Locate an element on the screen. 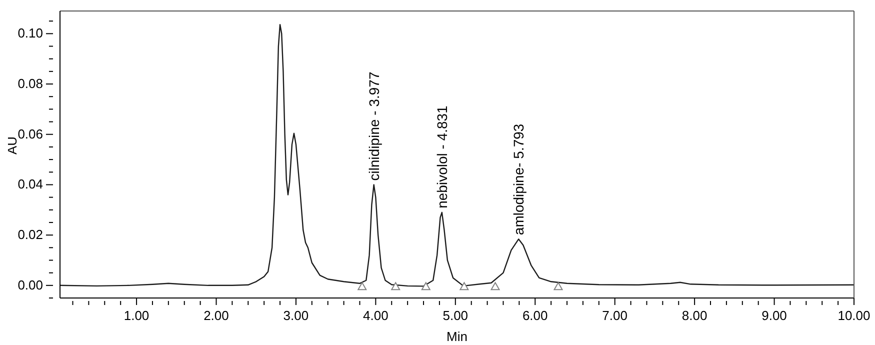 This screenshot has width=875, height=345. y-tick-label: 0.04 is located at coordinates (30, 184).